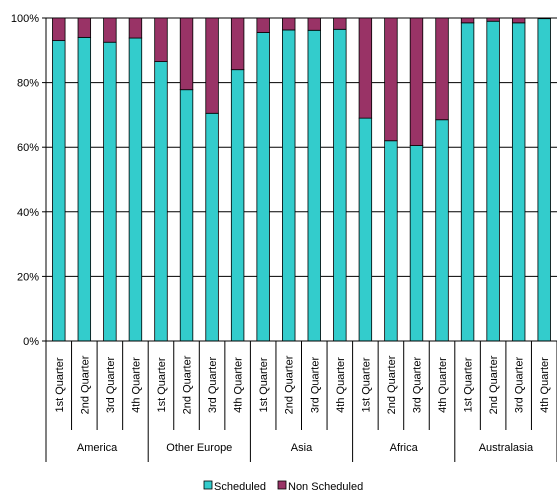 The image size is (557, 501). I want to click on y-tick-label: 80%, so click(28, 84).